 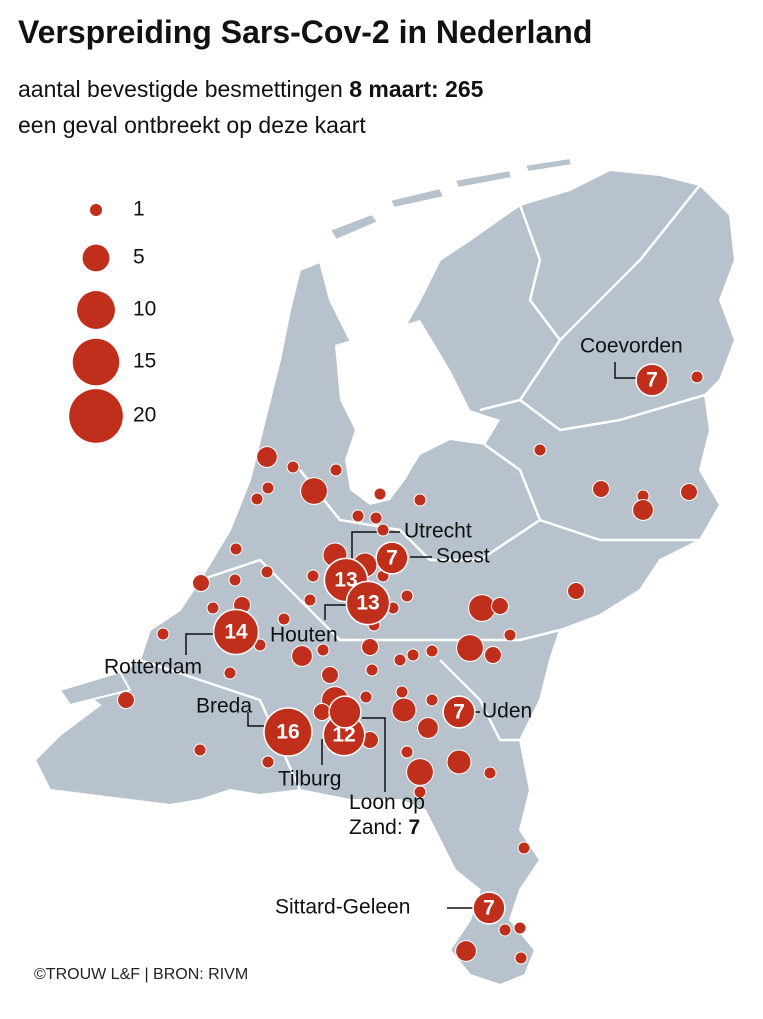 What do you see at coordinates (139, 257) in the screenshot?
I see `legend-label: 5` at bounding box center [139, 257].